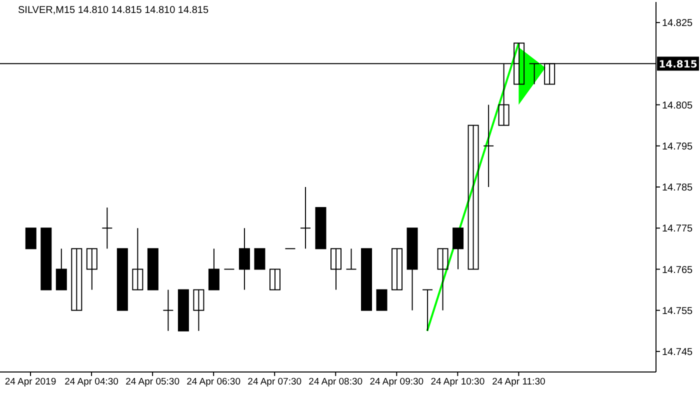 Image resolution: width=700 pixels, height=400 pixels. Describe the element at coordinates (30, 382) in the screenshot. I see `x-tick-label: 24 Apr 2019` at that location.